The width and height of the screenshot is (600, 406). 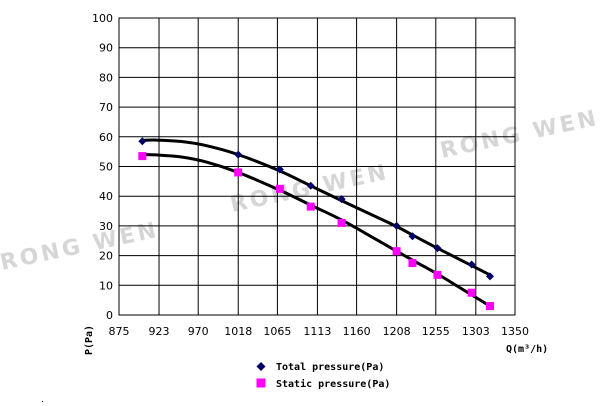 What do you see at coordinates (109, 315) in the screenshot?
I see `y-tick-label: 0` at bounding box center [109, 315].